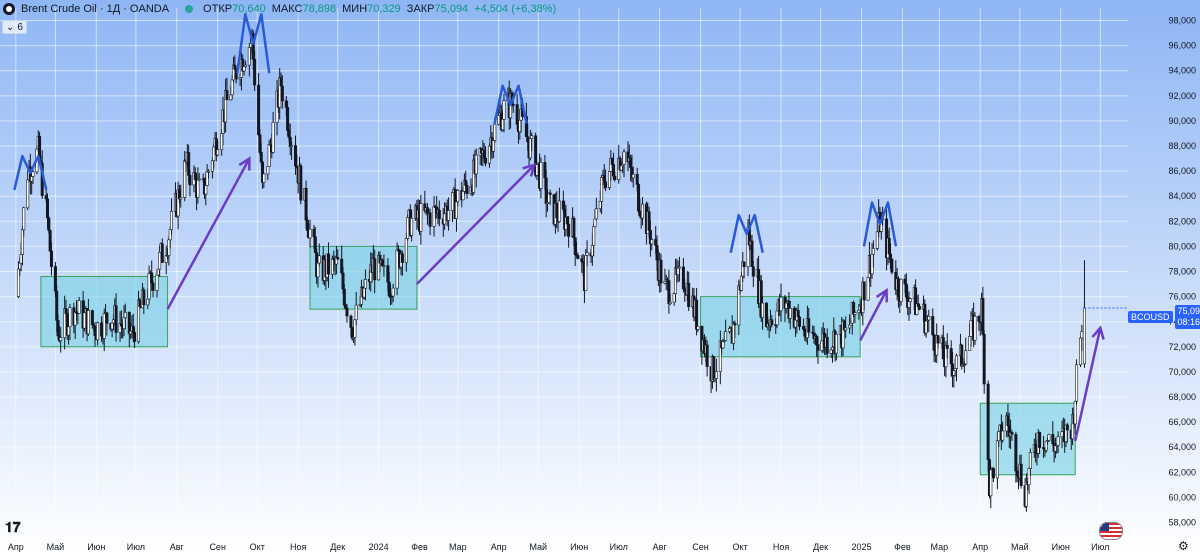 This screenshot has width=1200, height=554. What do you see at coordinates (781, 547) in the screenshot?
I see `x-tick-label: Ноя` at bounding box center [781, 547].